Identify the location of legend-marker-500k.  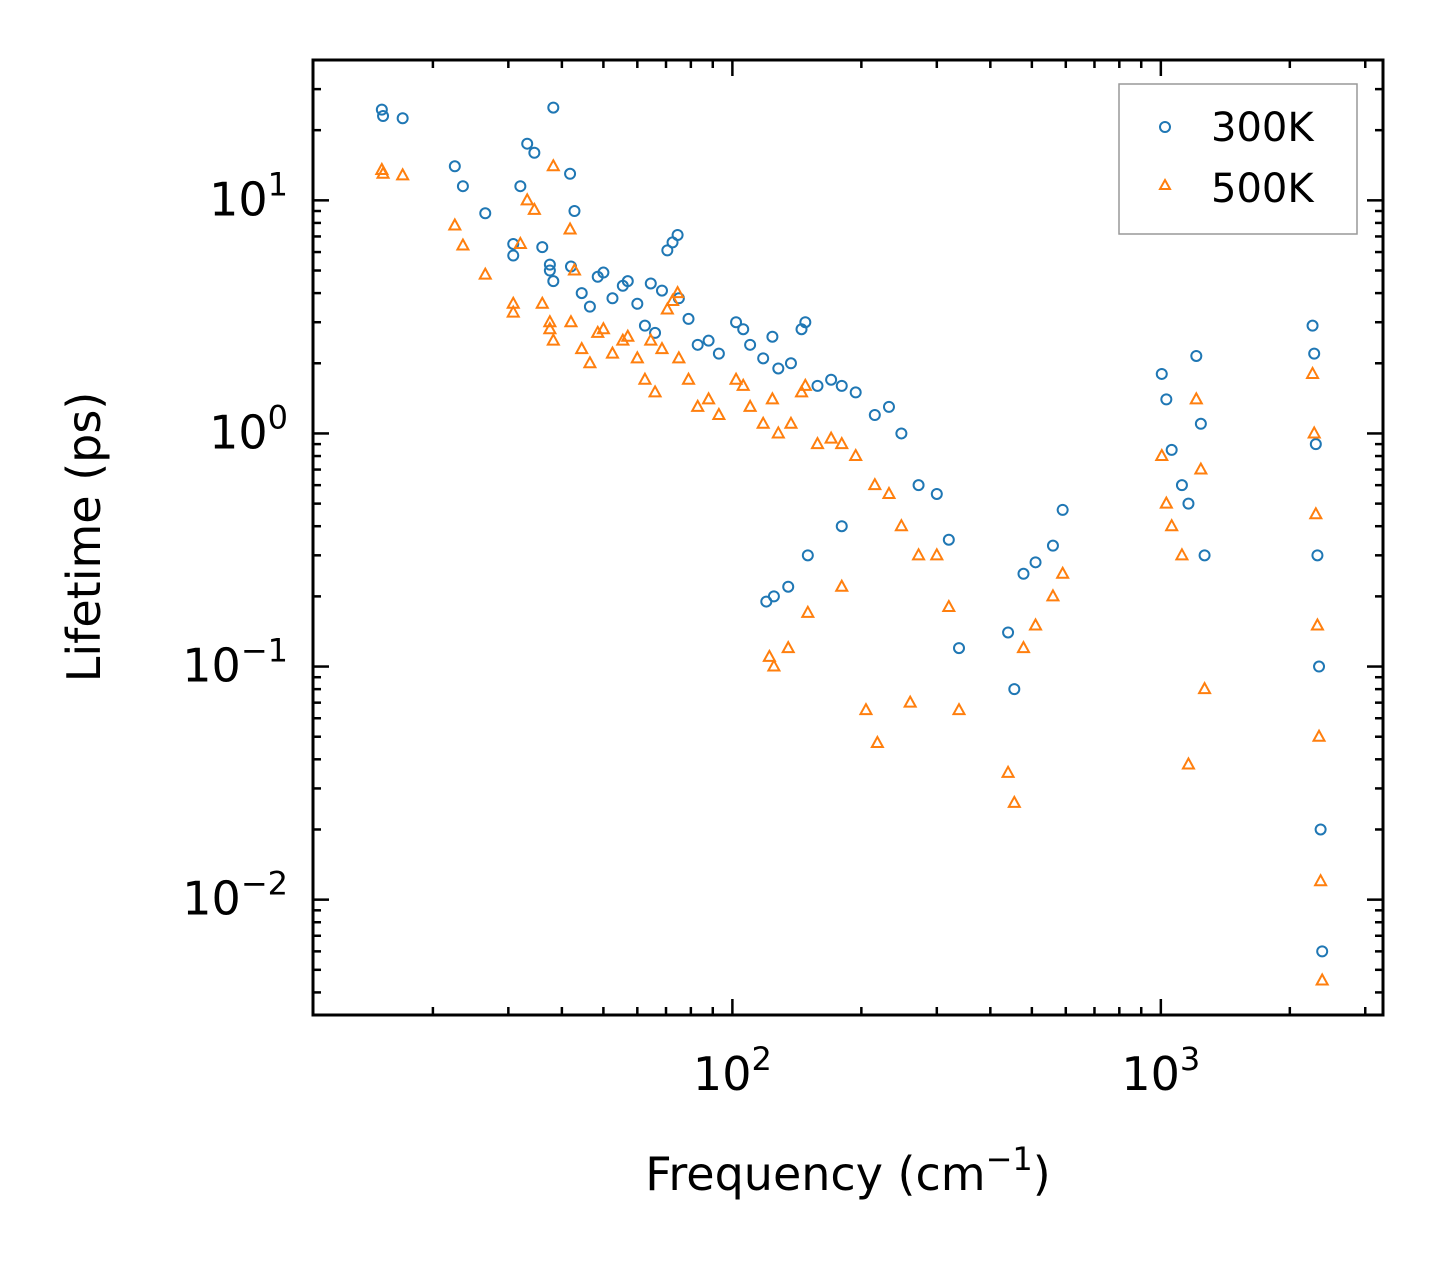
(1165, 183).